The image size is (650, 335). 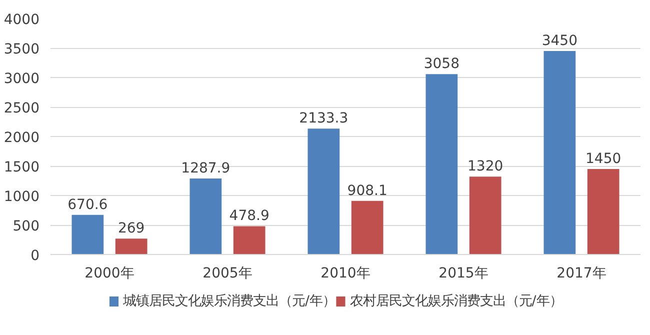 What do you see at coordinates (560, 40) in the screenshot?
I see `data-label: 3450` at bounding box center [560, 40].